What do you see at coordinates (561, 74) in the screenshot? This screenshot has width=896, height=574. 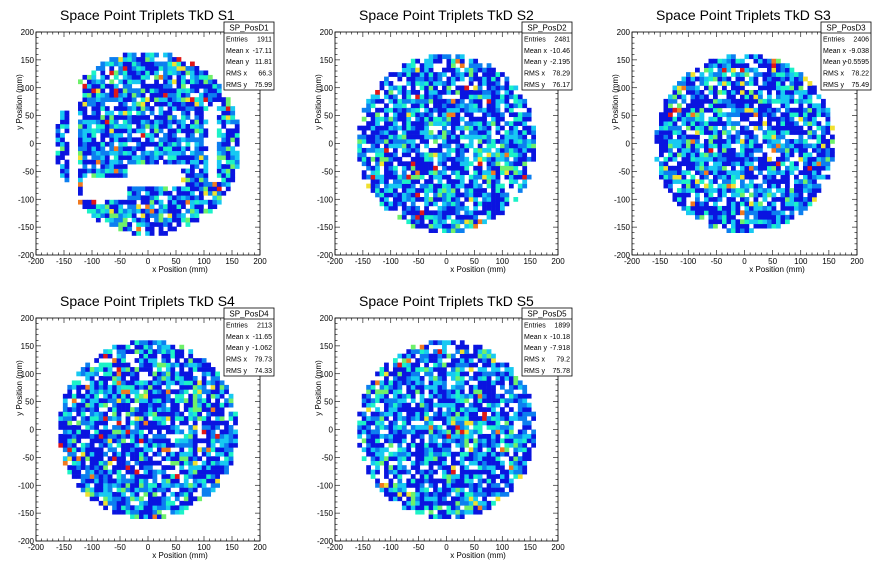 I see `stats-value: 78.29` at bounding box center [561, 74].